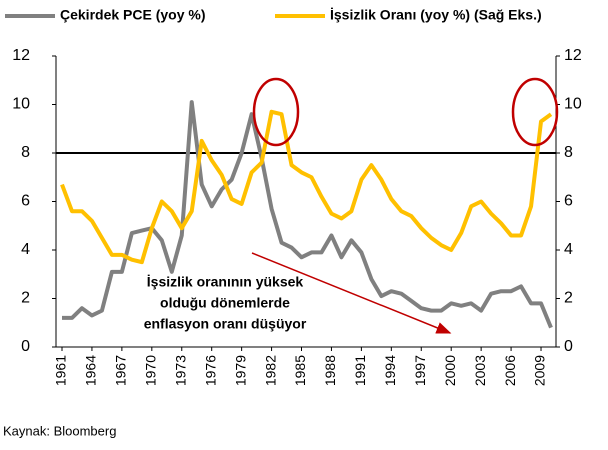 Image resolution: width=608 pixels, height=450 pixels. Describe the element at coordinates (133, 15) in the screenshot. I see `legend-label: Çekirdek PCE (yoy %)` at that location.